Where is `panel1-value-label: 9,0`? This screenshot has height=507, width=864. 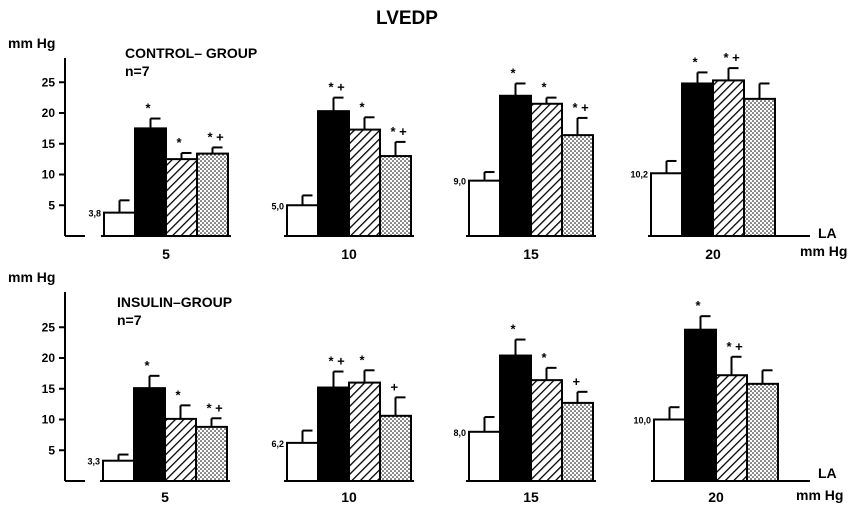 panel1-value-label: 9,0 is located at coordinates (459, 182).